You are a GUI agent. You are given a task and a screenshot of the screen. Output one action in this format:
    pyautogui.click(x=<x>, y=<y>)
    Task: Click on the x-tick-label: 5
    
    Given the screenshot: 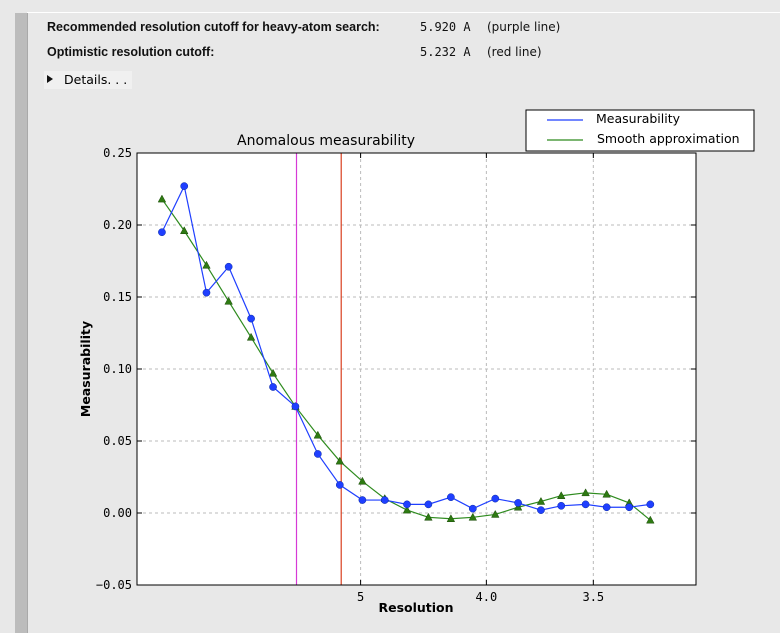 What is the action you would take?
    pyautogui.click(x=360, y=597)
    